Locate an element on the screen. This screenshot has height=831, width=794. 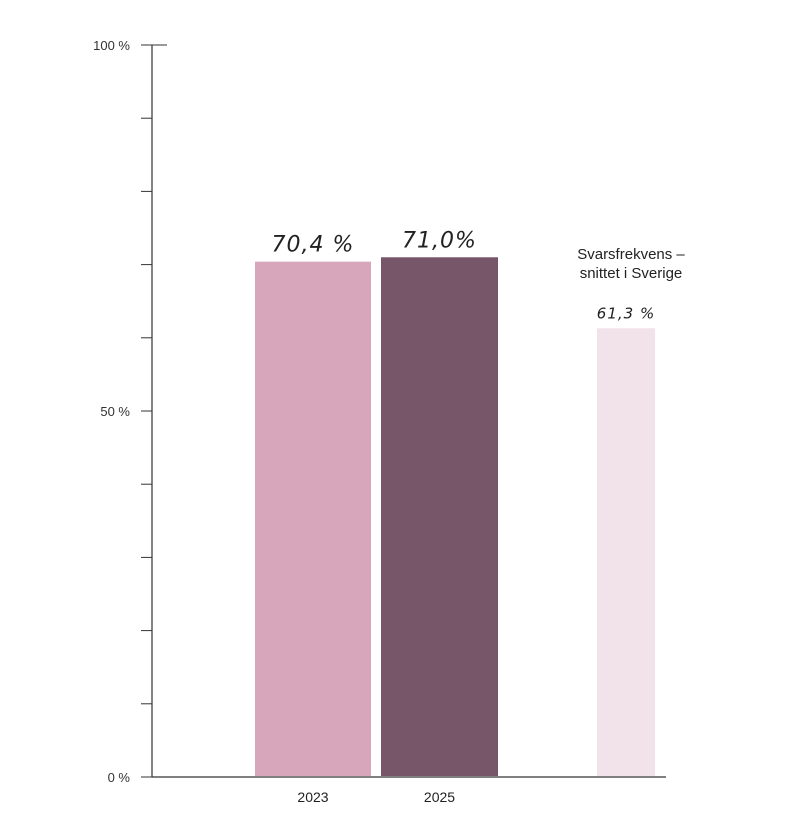
category-label-2025: 2025 is located at coordinates (439, 797).